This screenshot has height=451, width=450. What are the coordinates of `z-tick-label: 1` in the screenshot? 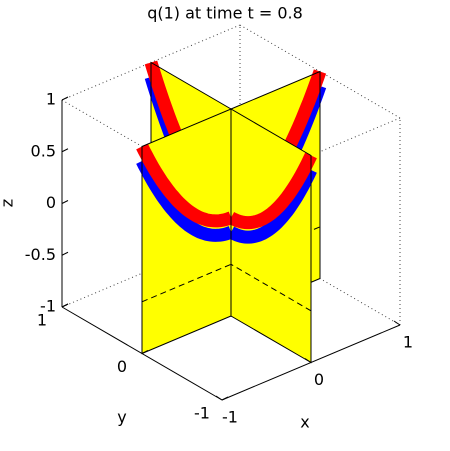 It's located at (51, 99).